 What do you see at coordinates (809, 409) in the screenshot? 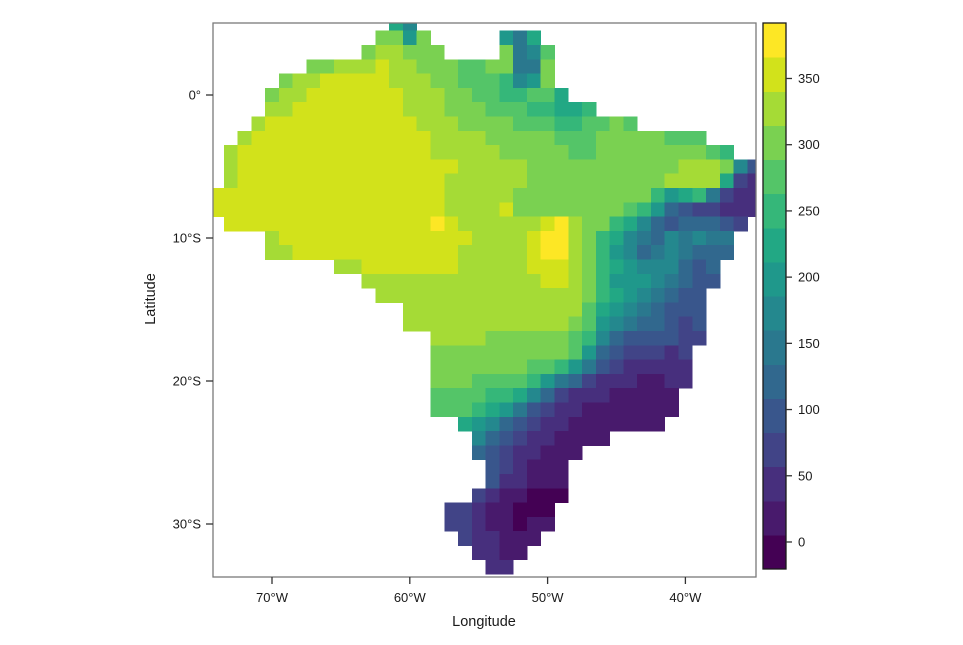
I see `colorbar-tick-label: 100` at bounding box center [809, 409].